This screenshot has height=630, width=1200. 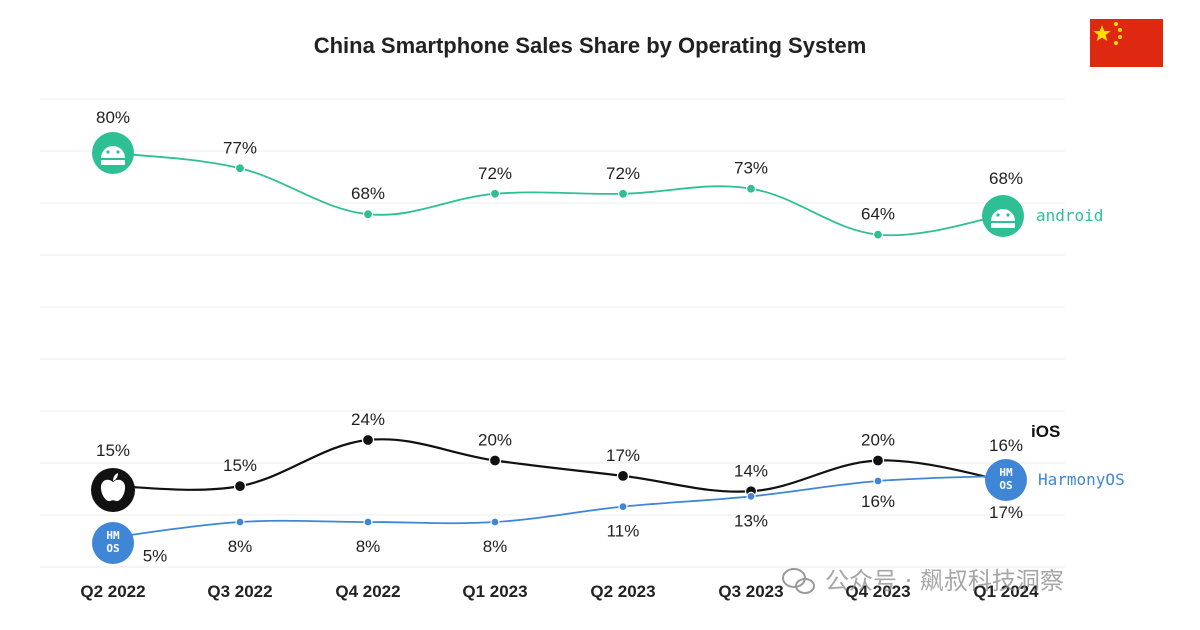 I want to click on x-tick-label: Q2 2023, so click(x=622, y=591).